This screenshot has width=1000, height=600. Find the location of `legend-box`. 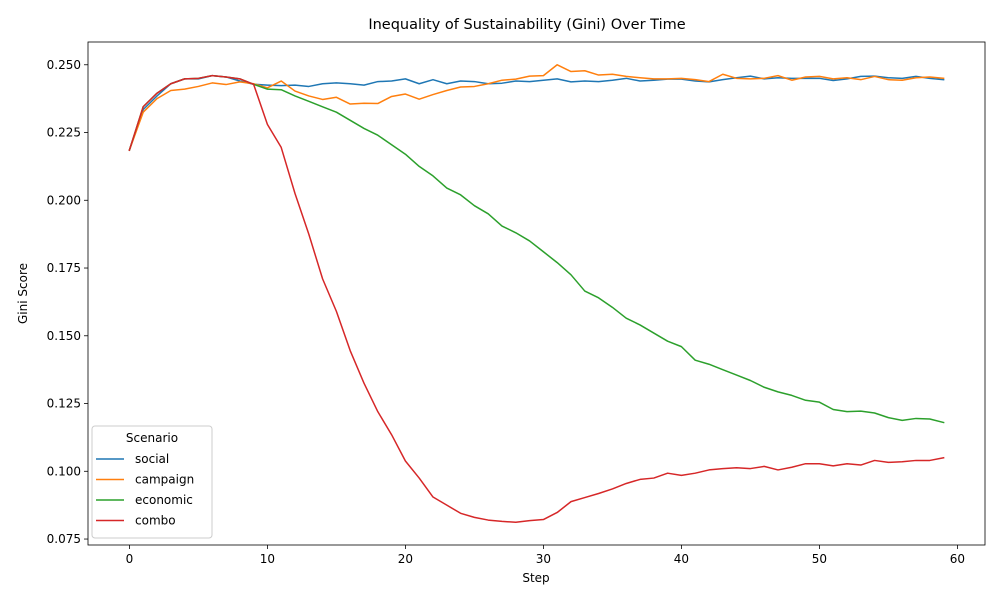

legend-box is located at coordinates (152, 482).